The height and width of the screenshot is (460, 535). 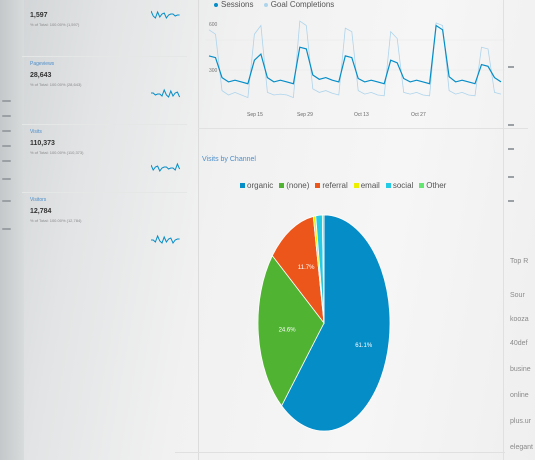 I want to click on legend-label: (none), so click(x=298, y=185).